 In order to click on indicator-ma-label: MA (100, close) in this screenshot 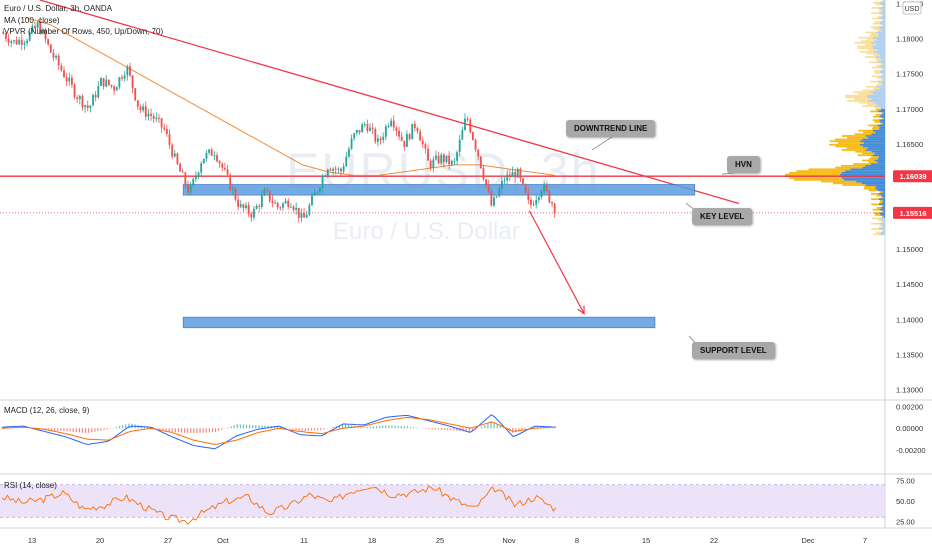, I will do `click(32, 20)`.